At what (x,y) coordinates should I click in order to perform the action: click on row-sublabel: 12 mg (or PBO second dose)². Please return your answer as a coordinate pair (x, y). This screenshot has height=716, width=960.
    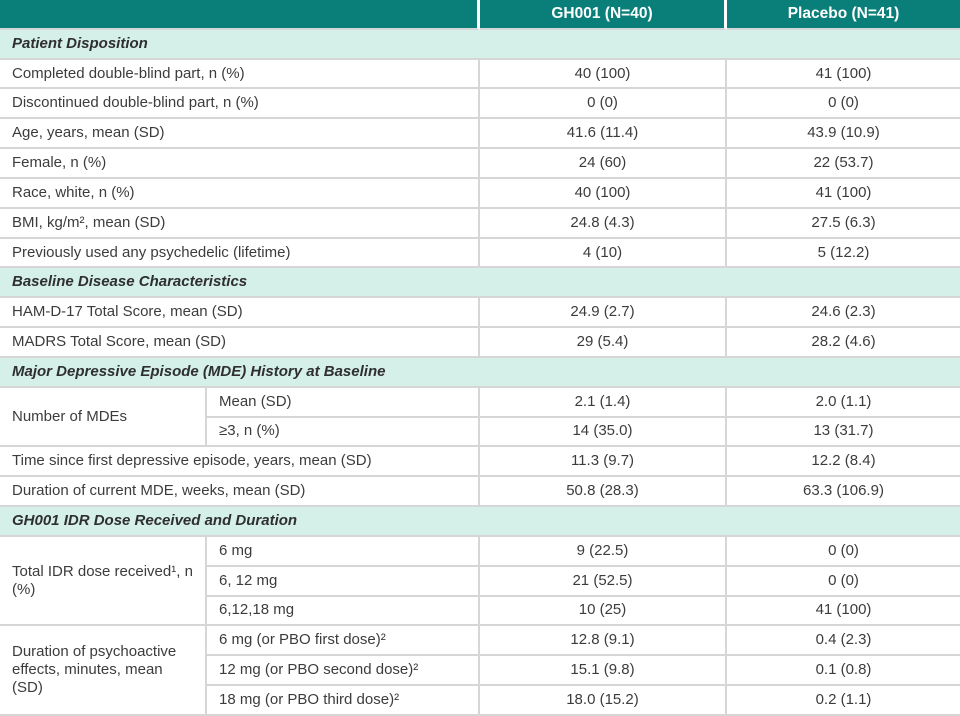
    Looking at the image, I should click on (343, 671).